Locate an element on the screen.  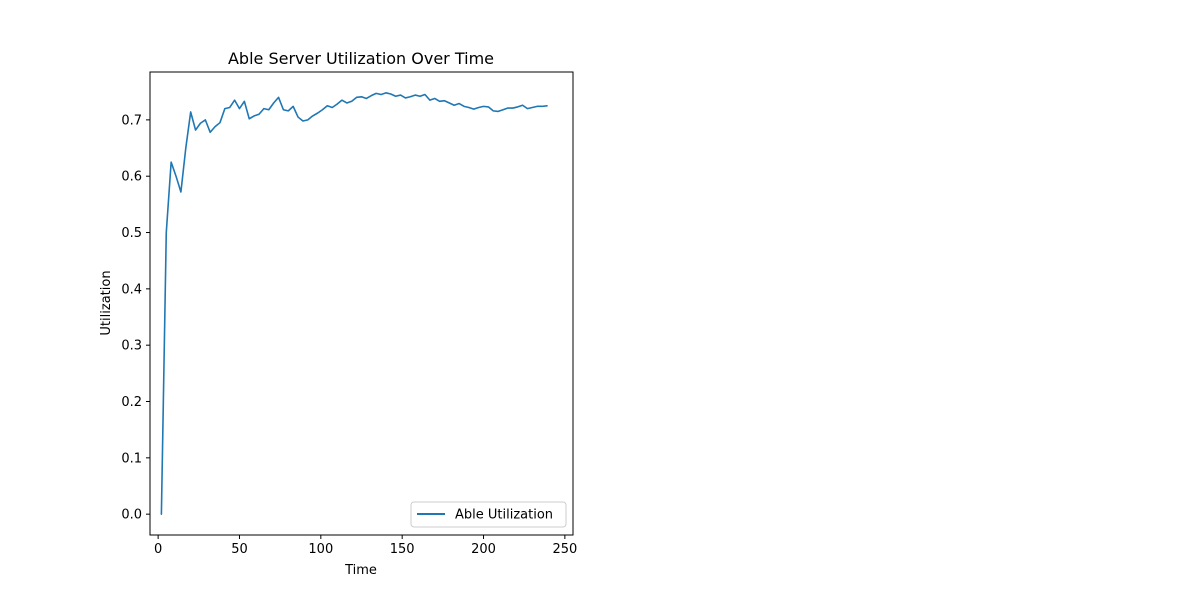
x-tick-label-100: 100 is located at coordinates (320, 549).